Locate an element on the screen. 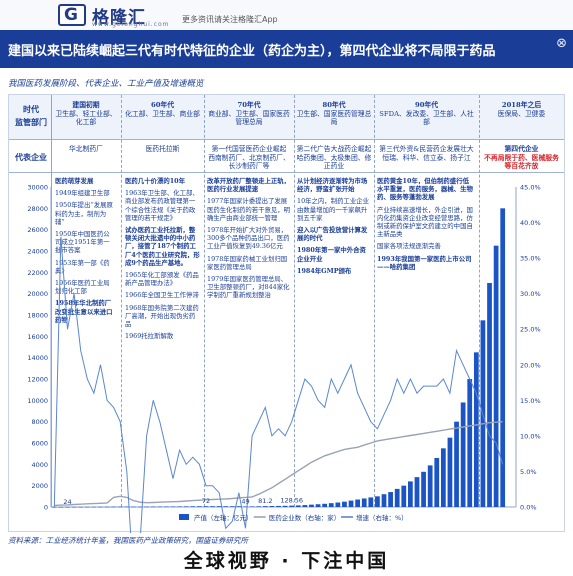 The height and width of the screenshot is (576, 573). dept-label: 化工部、卫生部、商业部 is located at coordinates (162, 113).